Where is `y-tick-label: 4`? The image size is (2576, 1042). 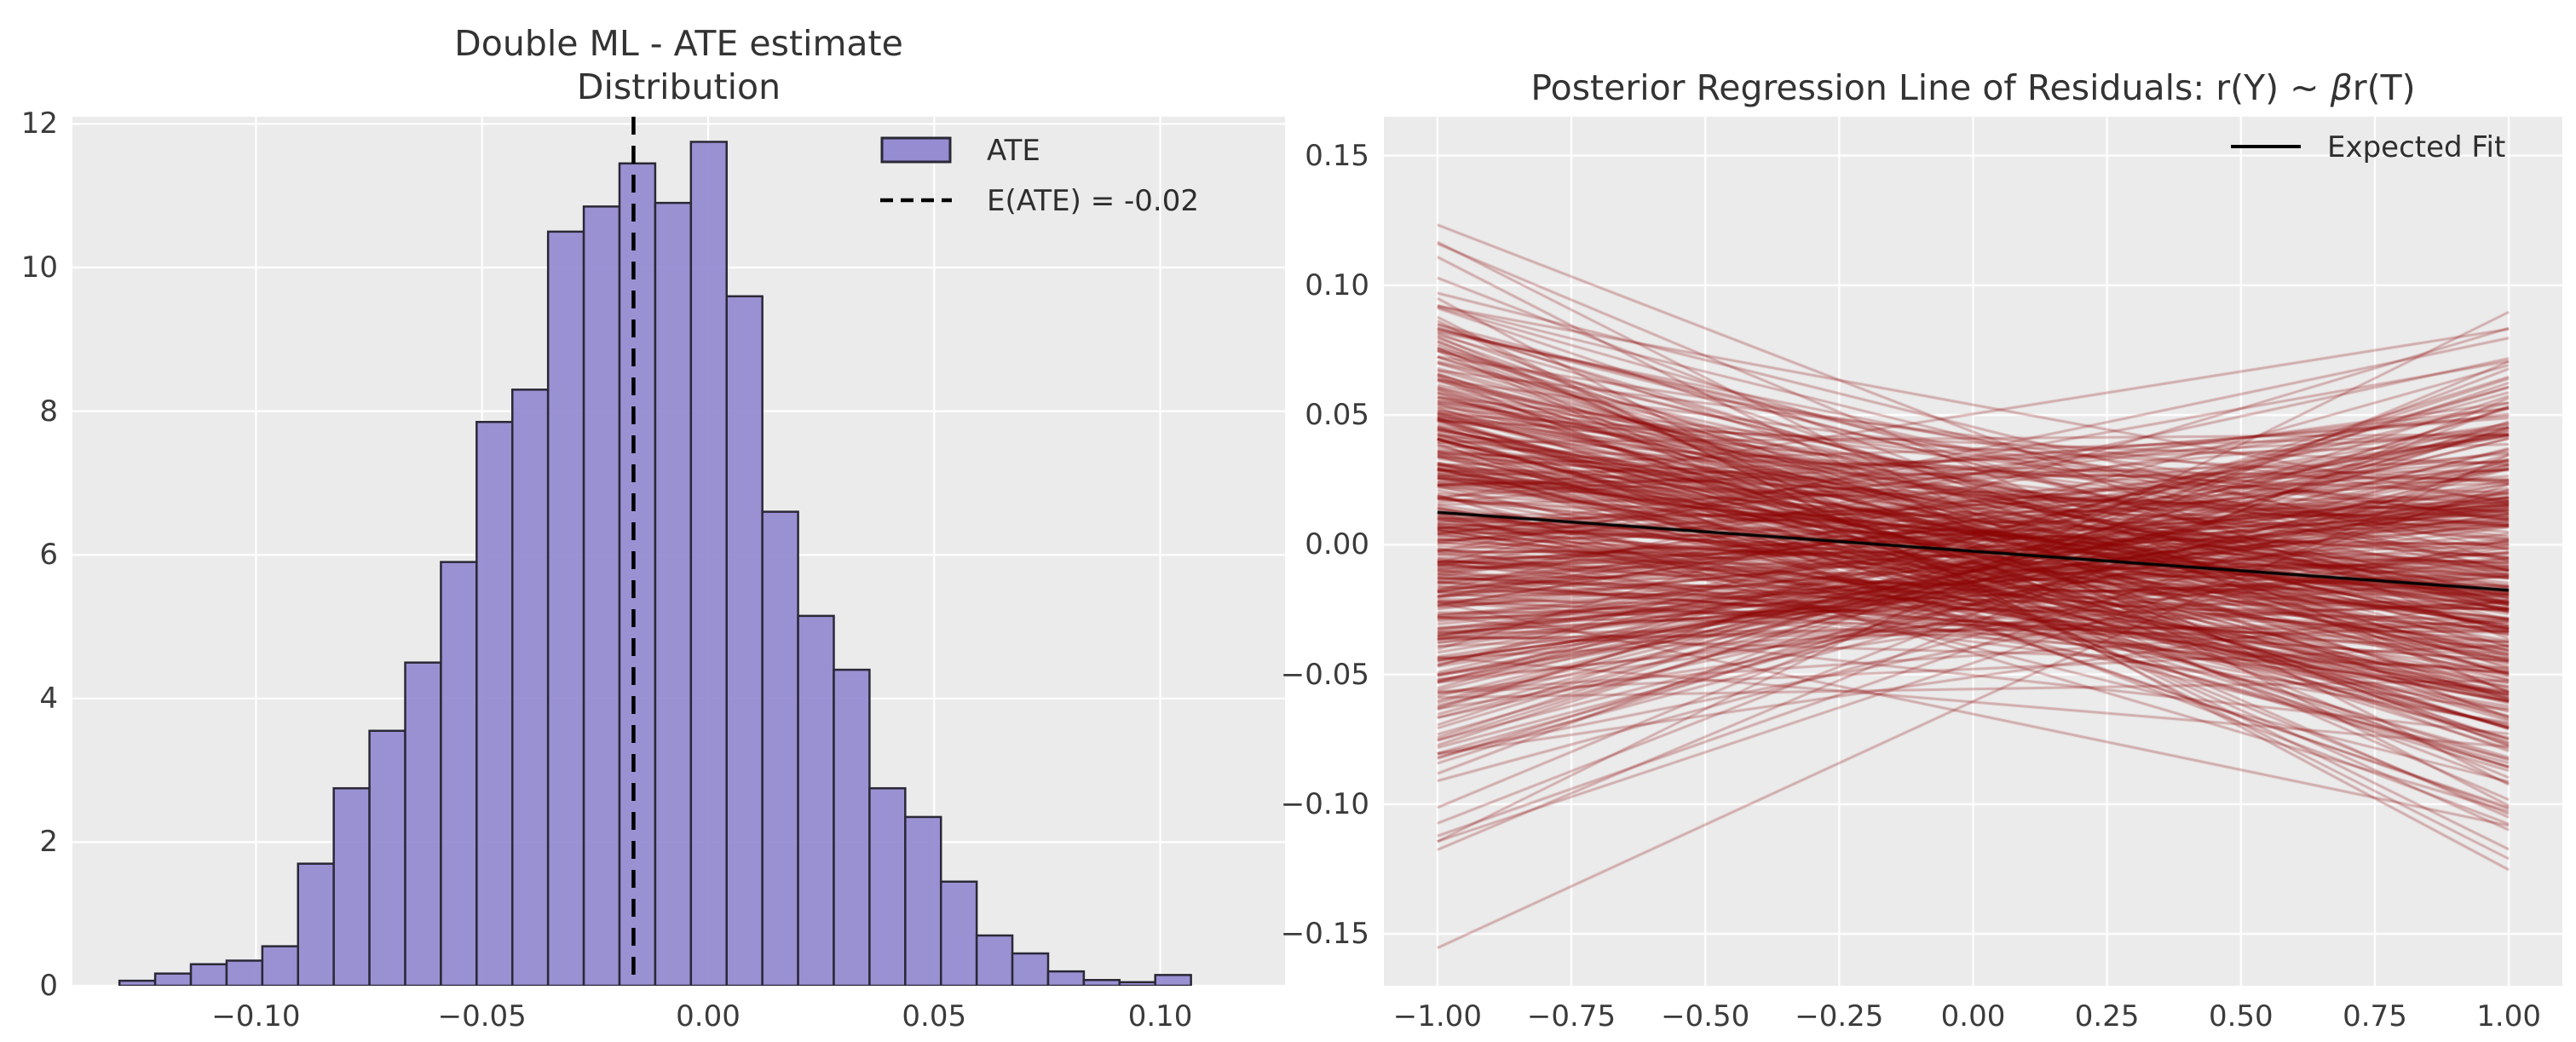 y-tick-label: 4 is located at coordinates (48, 699).